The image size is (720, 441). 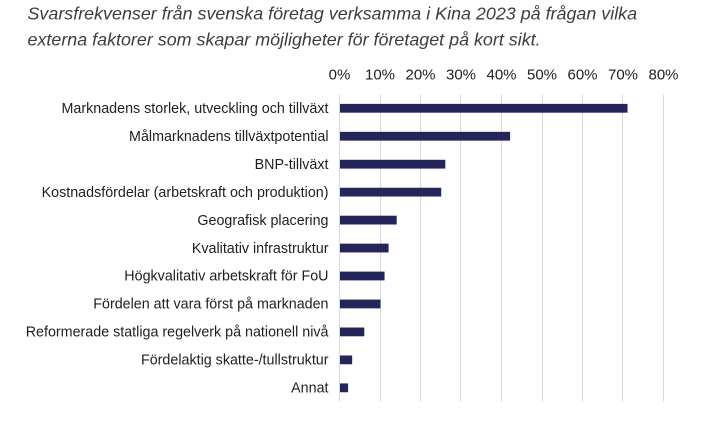 I want to click on svg-text: 40%, so click(x=501, y=74).